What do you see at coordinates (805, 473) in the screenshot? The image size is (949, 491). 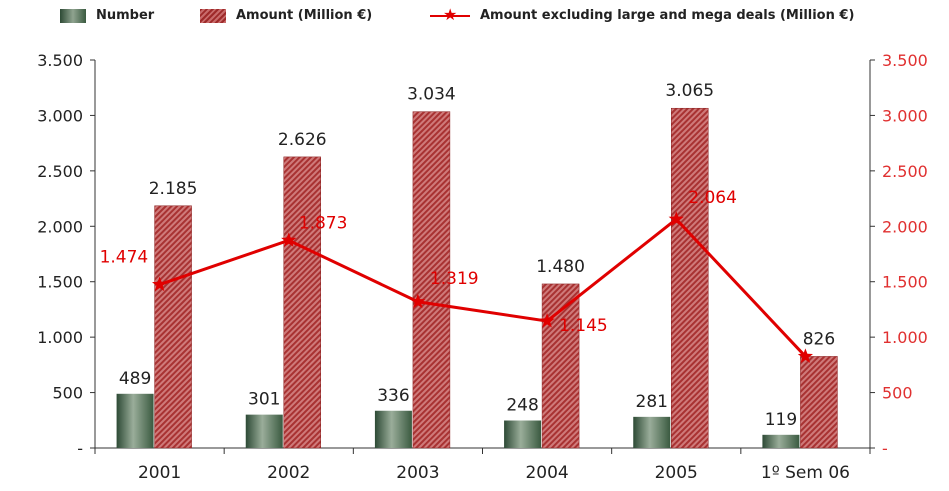 I see `x-tick-label: 1º Sem 06` at bounding box center [805, 473].